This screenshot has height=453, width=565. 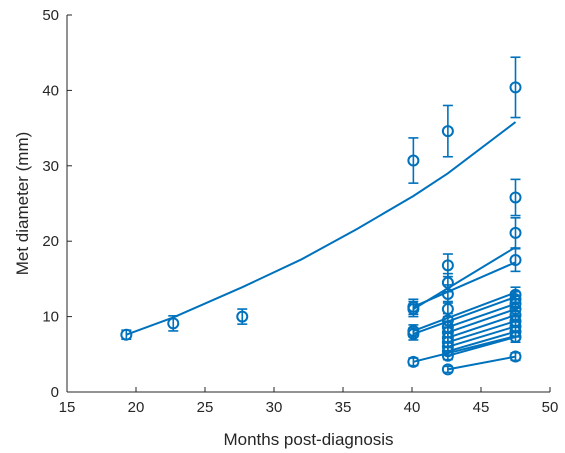 I want to click on x-tick-label: 45, so click(x=481, y=407).